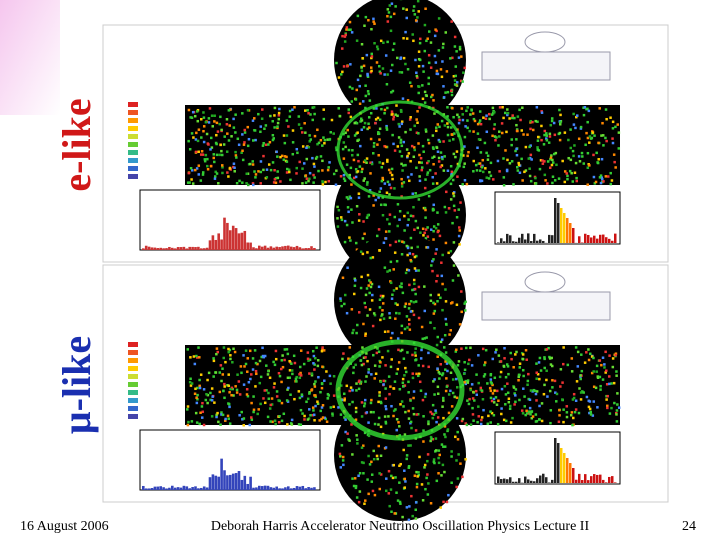  I want to click on info-box, so click(546, 306).